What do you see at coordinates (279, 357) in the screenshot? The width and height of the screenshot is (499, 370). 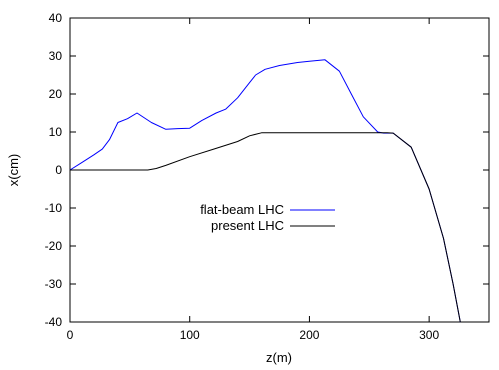 I see `x-axis-label: z(m)` at bounding box center [279, 357].